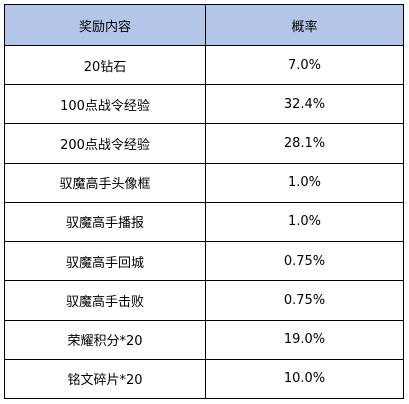  I want to click on column-header-reward: 奖励内容, so click(105, 25).